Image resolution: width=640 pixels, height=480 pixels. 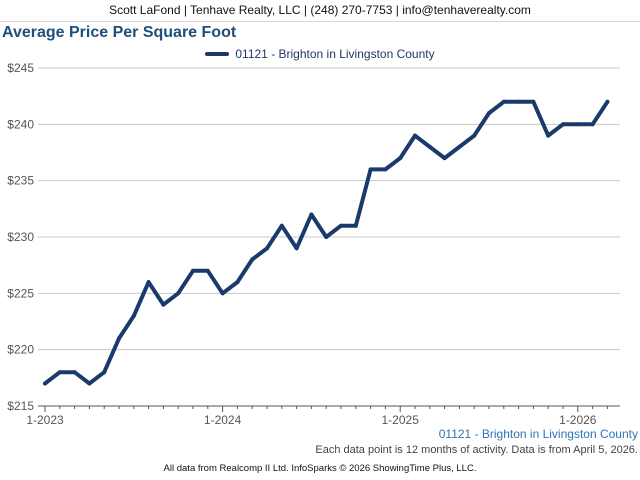 I want to click on legend-label: 01121 - Brighton in Livingston County, so click(x=335, y=54).